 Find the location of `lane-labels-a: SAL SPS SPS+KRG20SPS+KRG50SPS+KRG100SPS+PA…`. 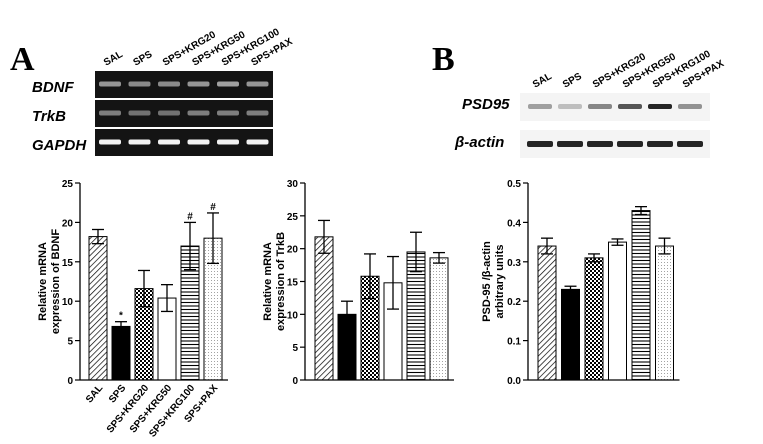

lane-labels-a: SAL SPS SPS+KRG20SPS+KRG50SPS+KRG100SPS+PA… is located at coordinates (198, 47).